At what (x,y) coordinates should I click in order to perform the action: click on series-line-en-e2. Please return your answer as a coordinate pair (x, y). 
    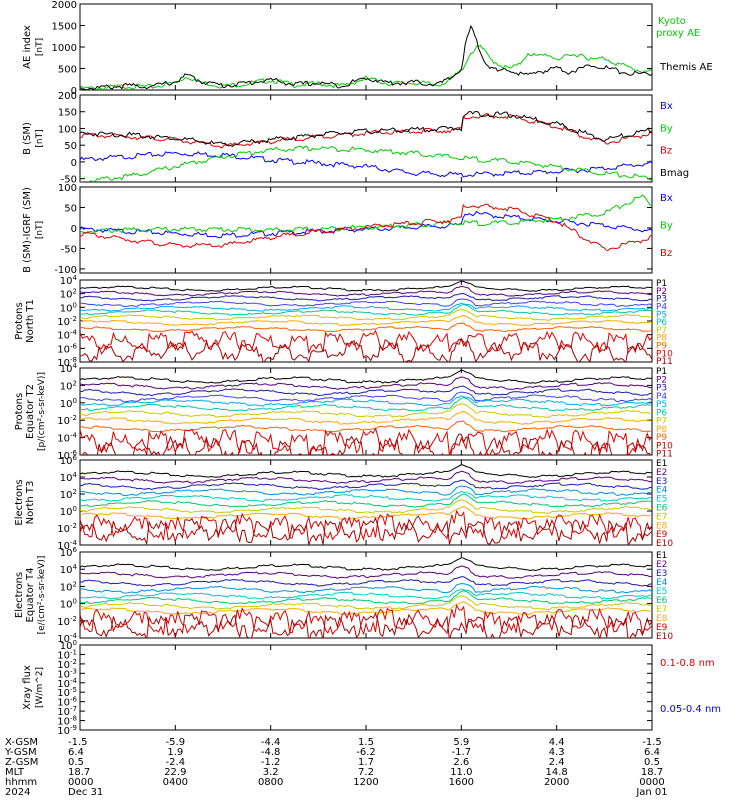
    Looking at the image, I should click on (366, 477).